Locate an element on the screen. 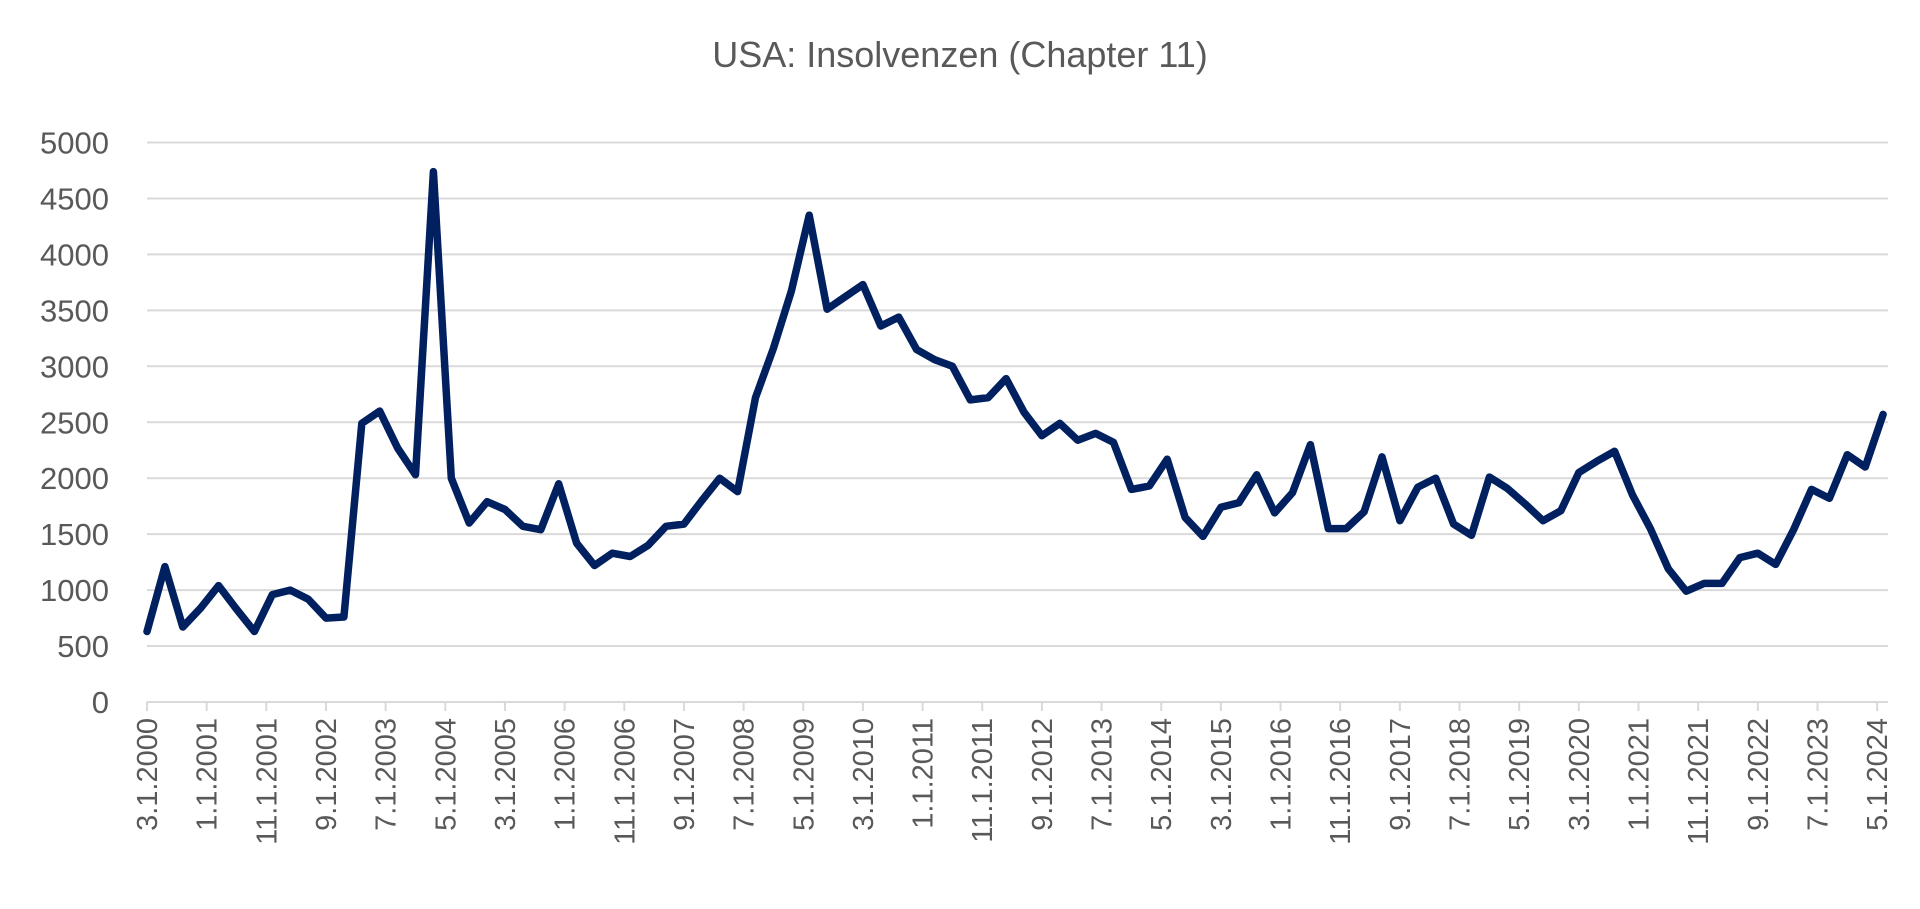 The width and height of the screenshot is (1920, 909). x-tick-label: 11.1.2021 is located at coordinates (1699, 781).